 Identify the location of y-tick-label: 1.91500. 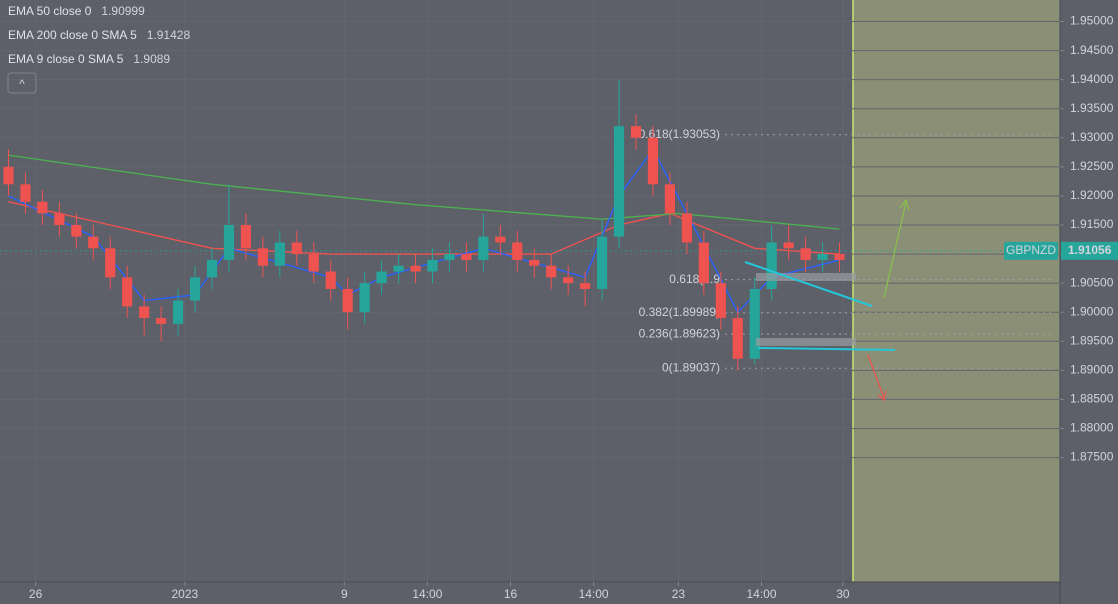
(1092, 224).